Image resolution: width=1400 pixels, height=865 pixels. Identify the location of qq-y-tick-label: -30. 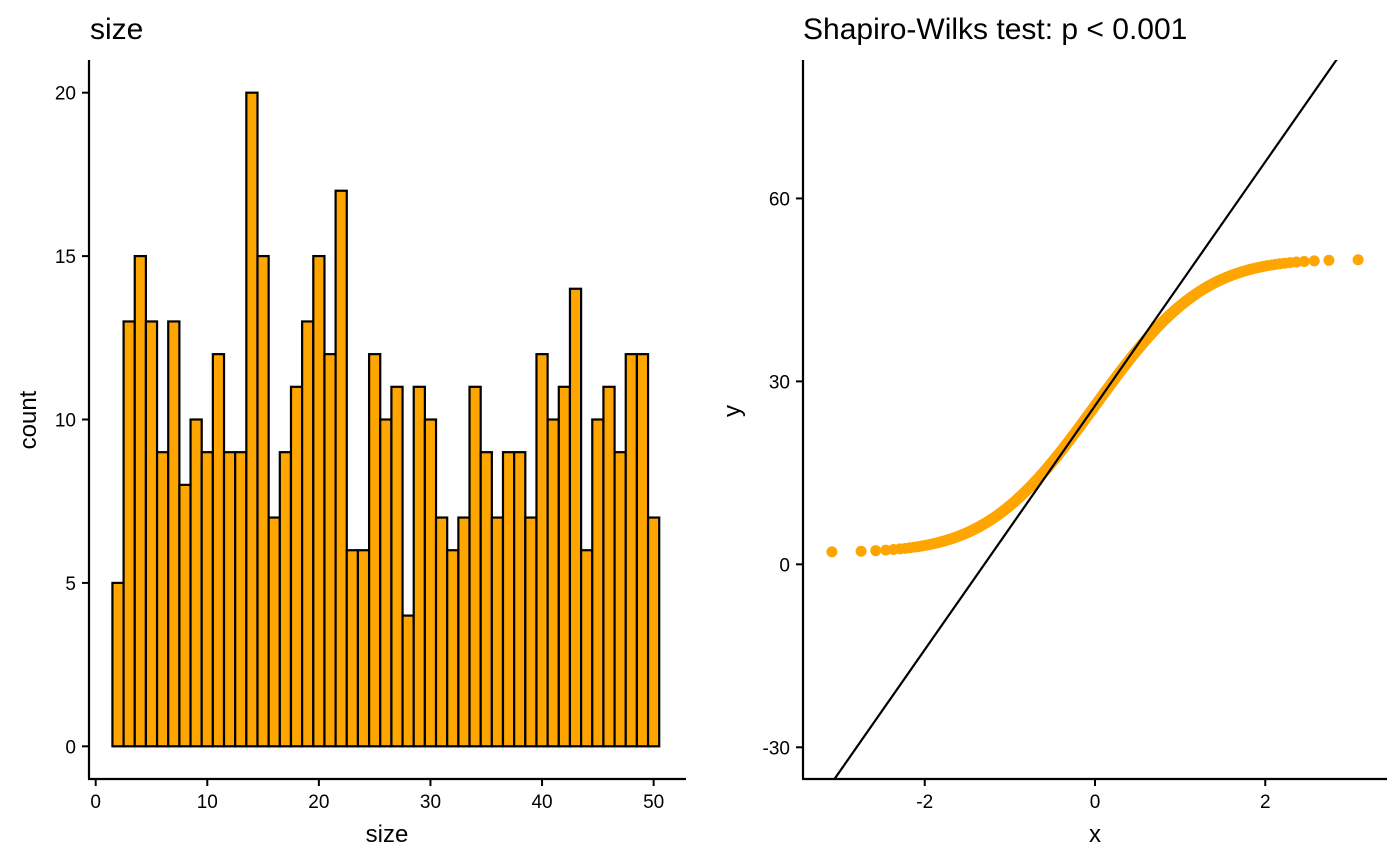
(776, 748).